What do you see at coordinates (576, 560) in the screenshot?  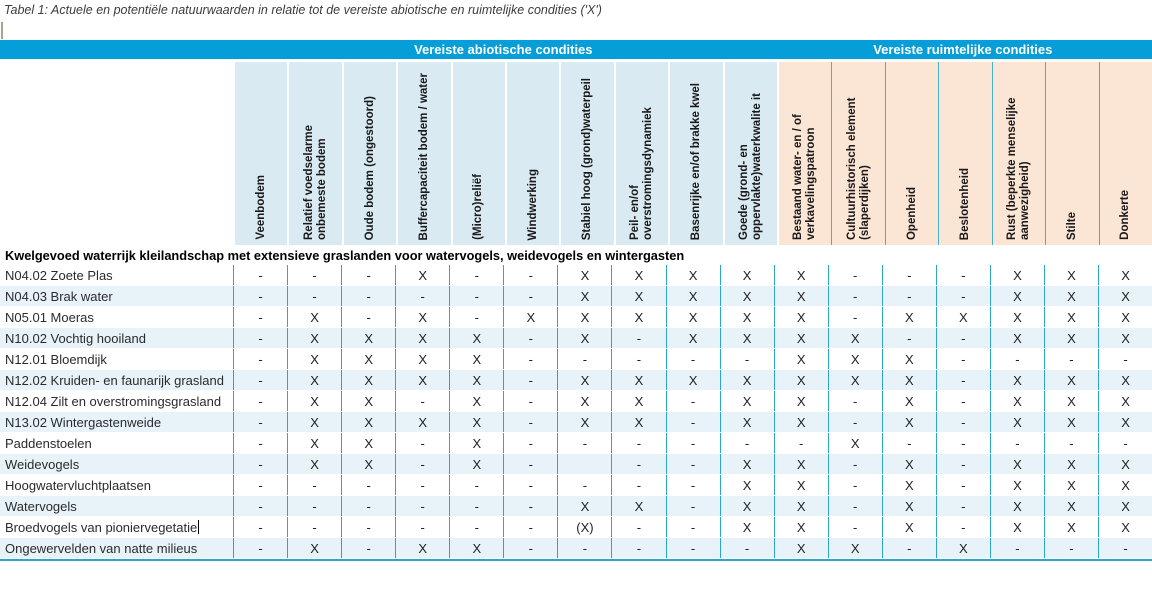 I see `table-bottom-border` at bounding box center [576, 560].